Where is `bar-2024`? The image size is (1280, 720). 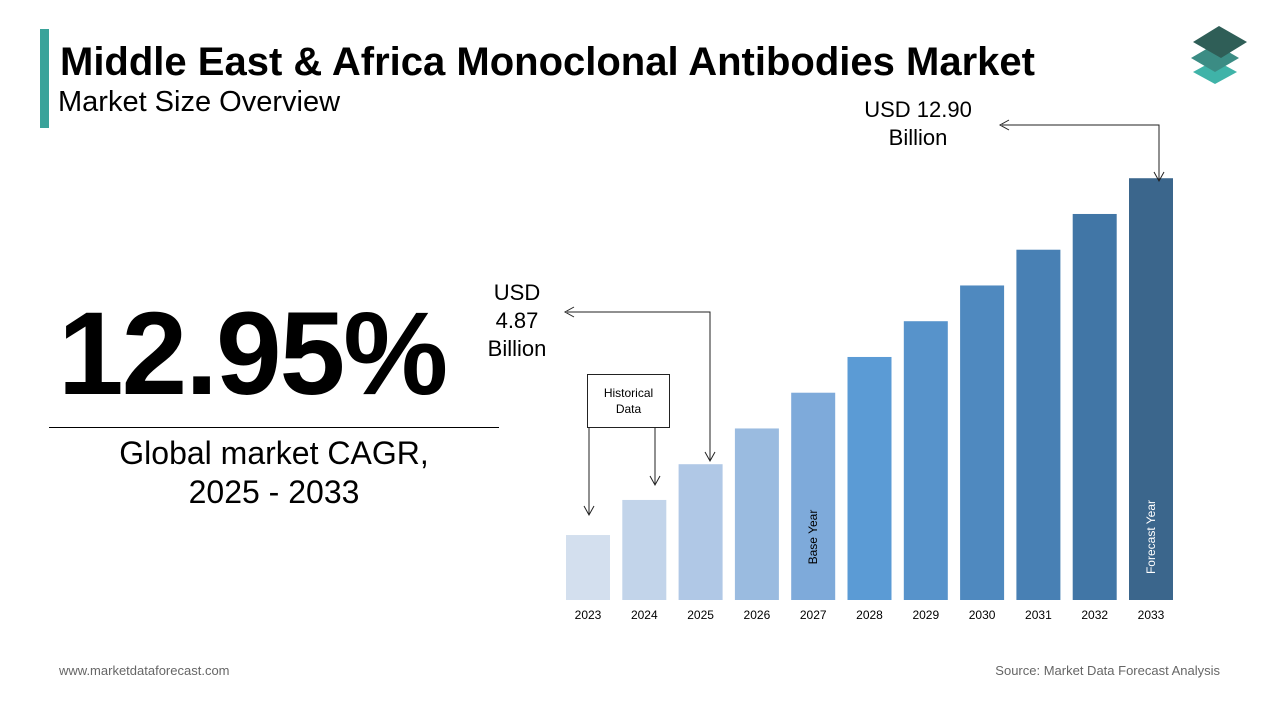
bar-2024 is located at coordinates (644, 549).